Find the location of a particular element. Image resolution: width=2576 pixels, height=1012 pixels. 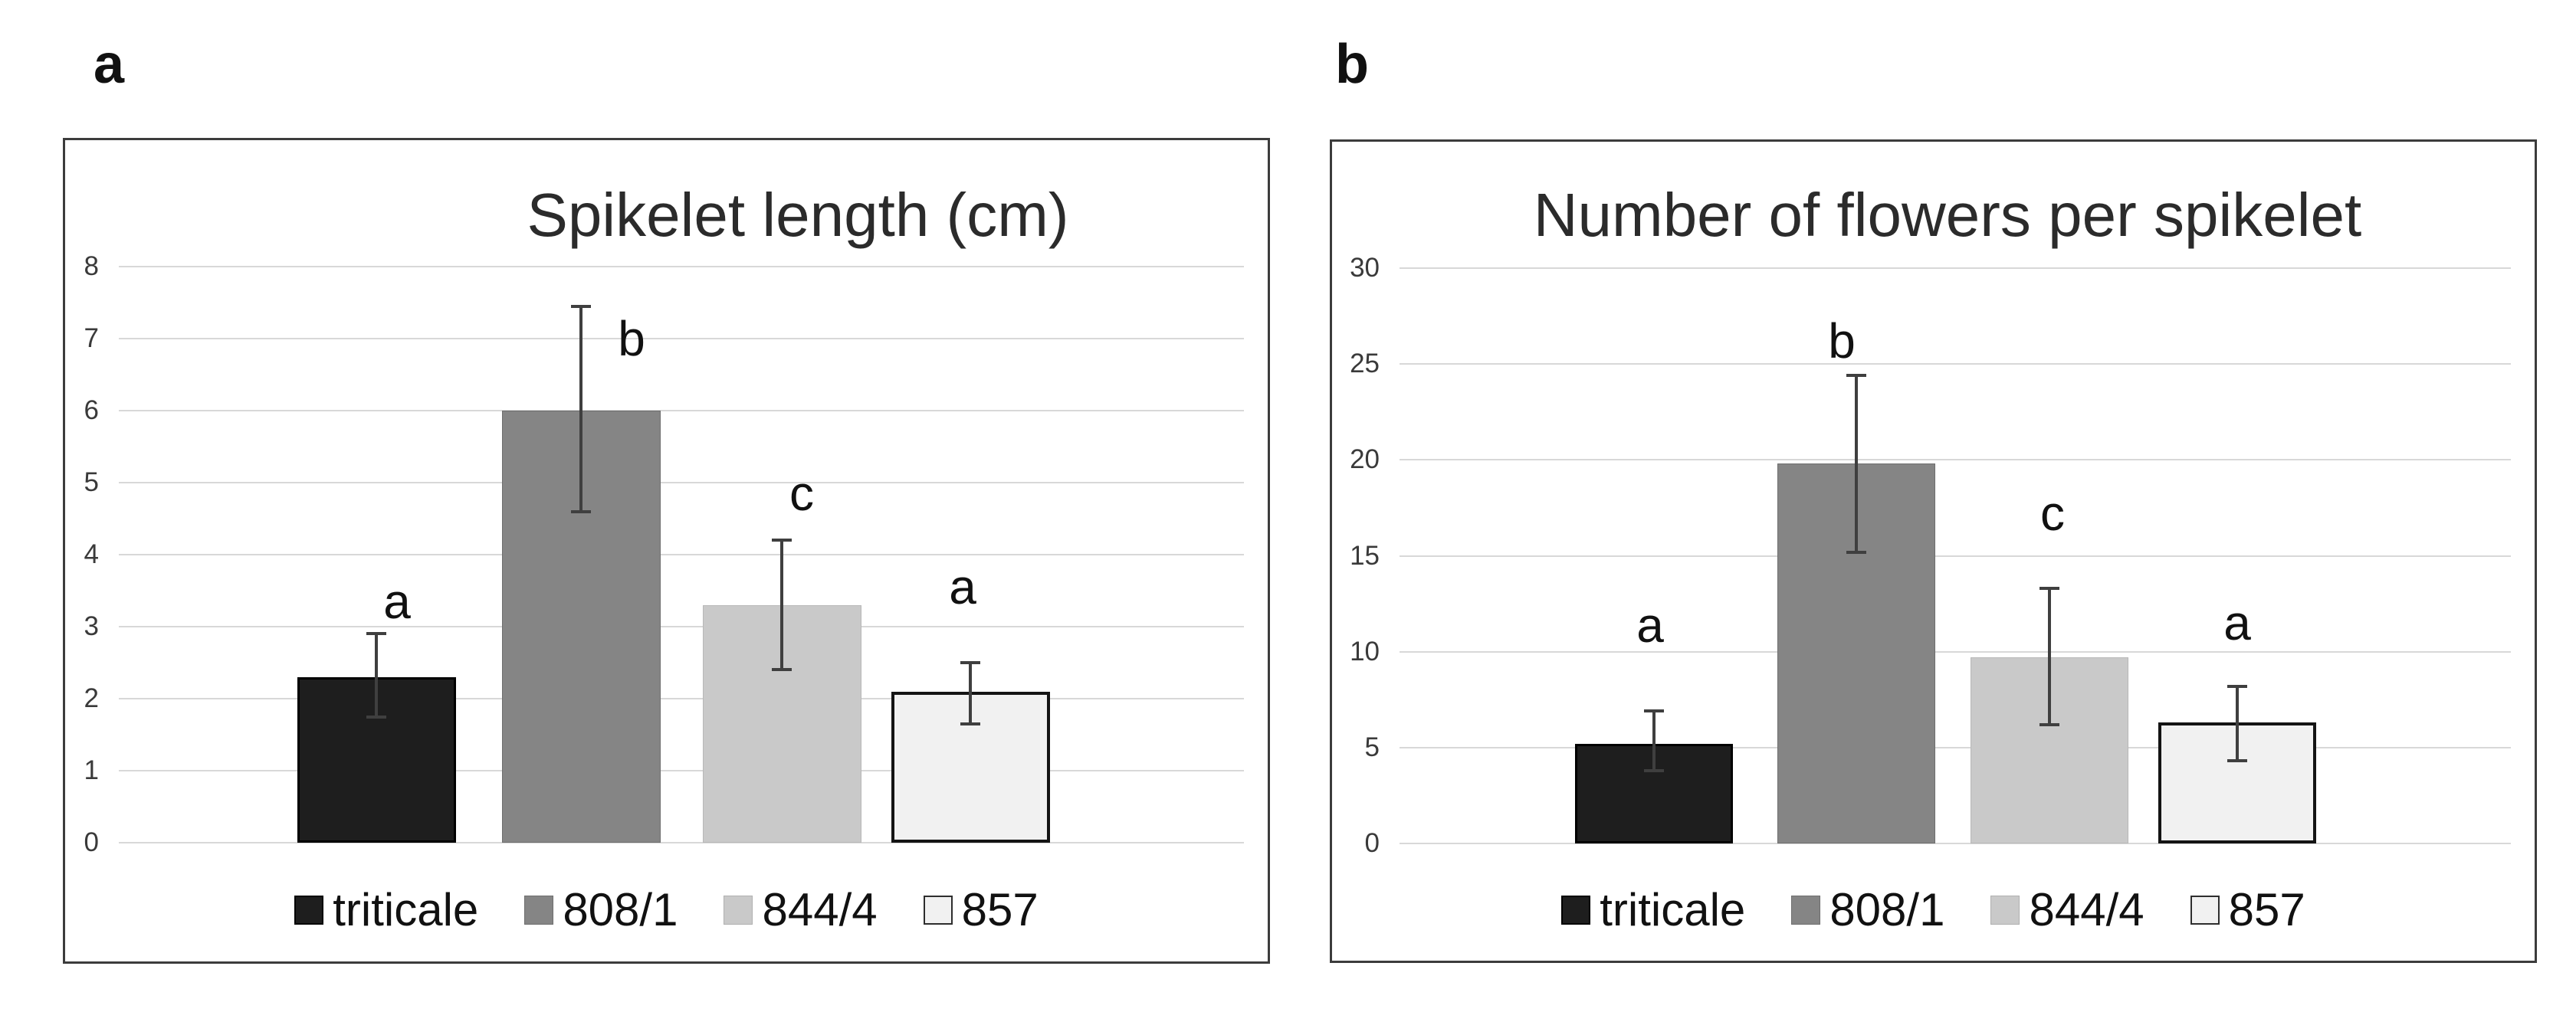

y-tick-label-15: 15 is located at coordinates (1365, 555).